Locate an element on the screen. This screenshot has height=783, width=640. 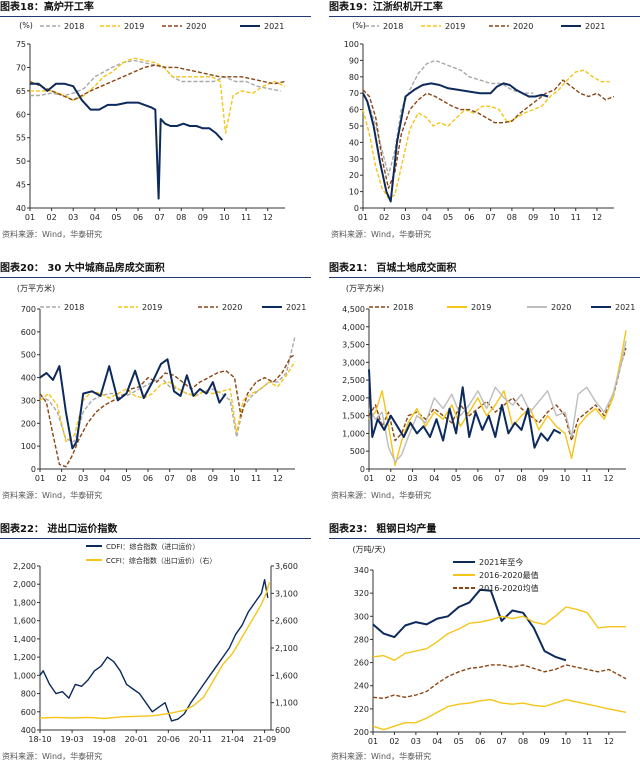
chart-title: 图表19：江浙织机开工率 is located at coordinates (386, 7).